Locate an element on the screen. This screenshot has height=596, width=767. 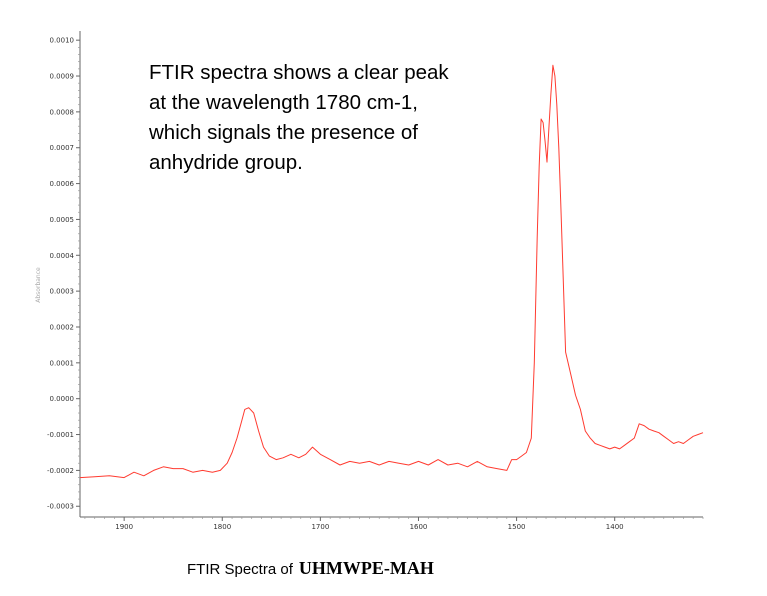
x-tick-label: 1600 is located at coordinates (419, 527).